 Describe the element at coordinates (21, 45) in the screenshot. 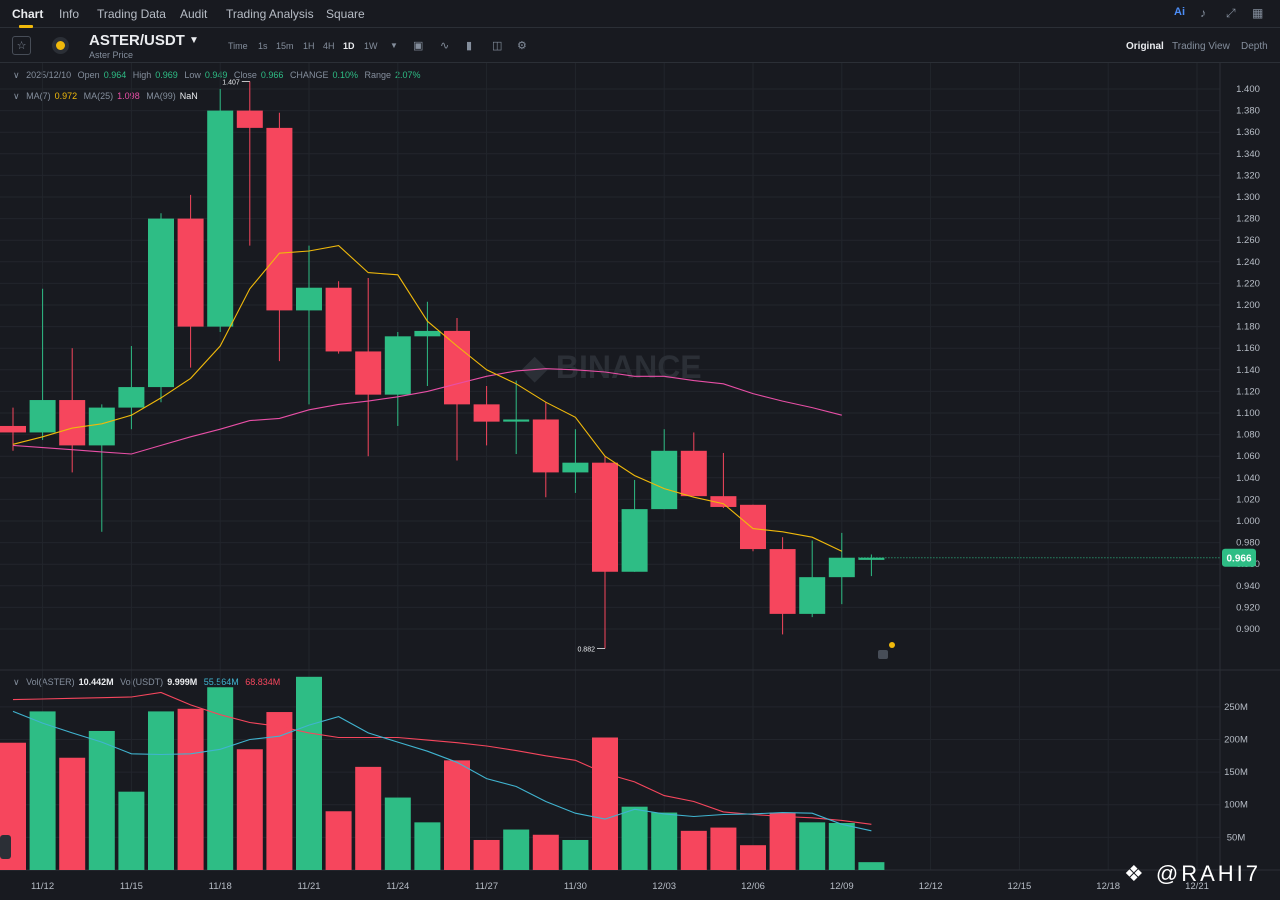

I see `favorite-star-icon: ☆` at that location.